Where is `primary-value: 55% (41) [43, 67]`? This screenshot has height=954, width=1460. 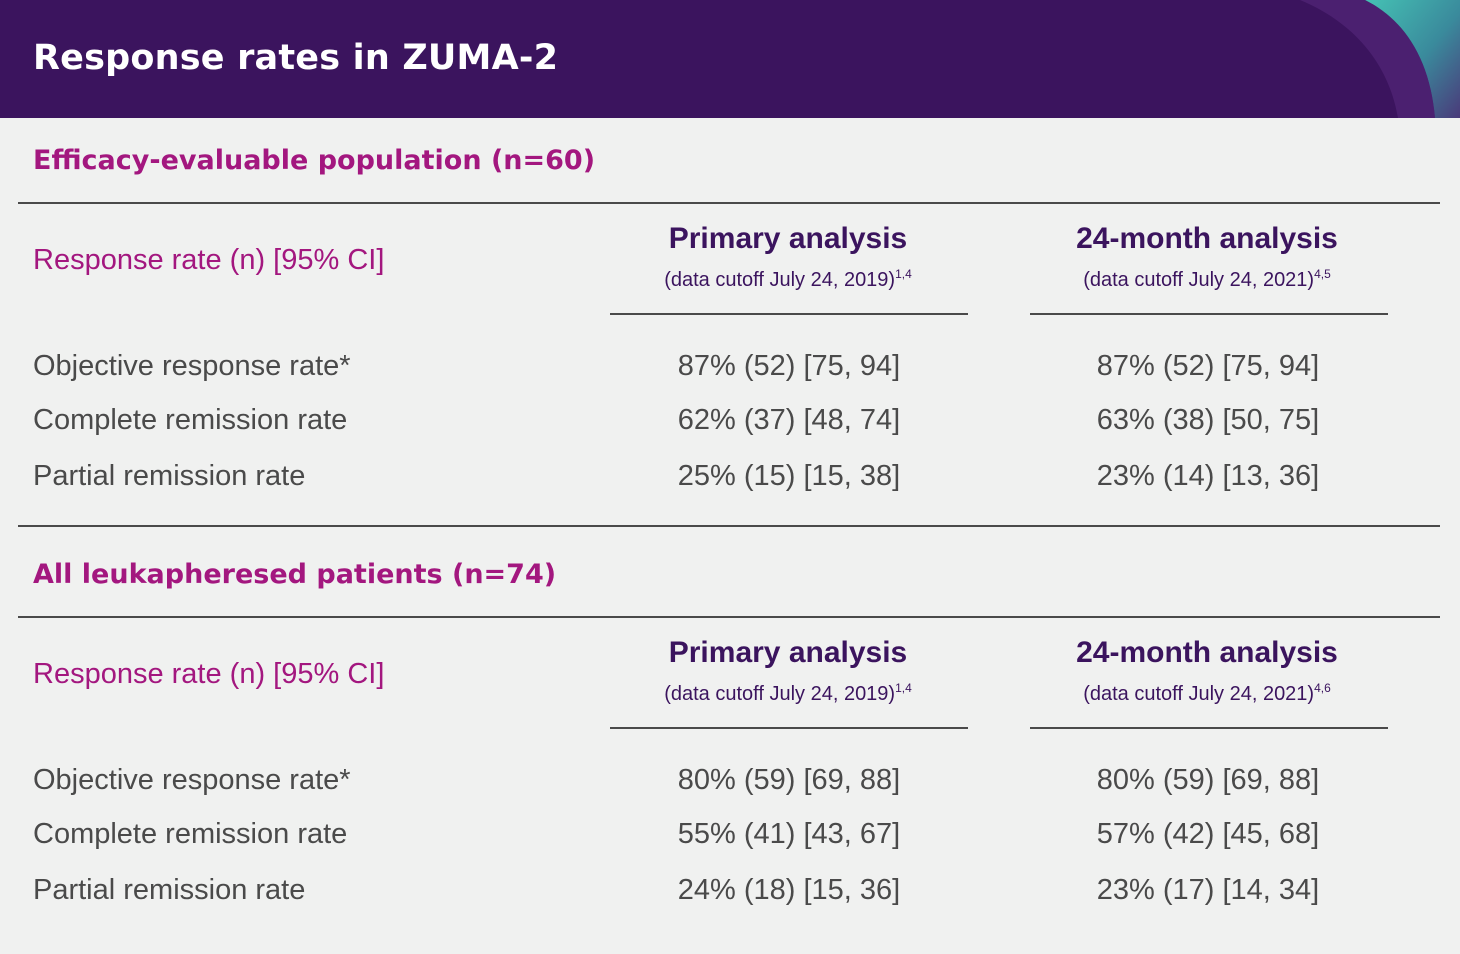
primary-value: 55% (41) [43, 67] is located at coordinates (789, 834).